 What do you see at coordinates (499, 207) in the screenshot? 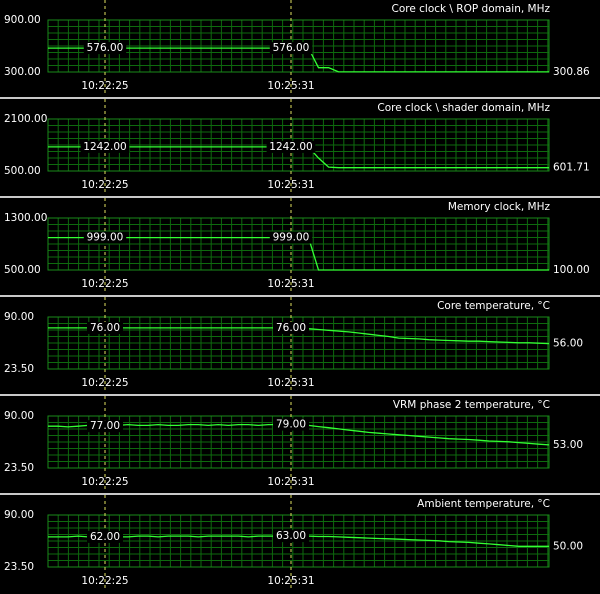
I see `panel-title: Memory clock, MHz` at bounding box center [499, 207].